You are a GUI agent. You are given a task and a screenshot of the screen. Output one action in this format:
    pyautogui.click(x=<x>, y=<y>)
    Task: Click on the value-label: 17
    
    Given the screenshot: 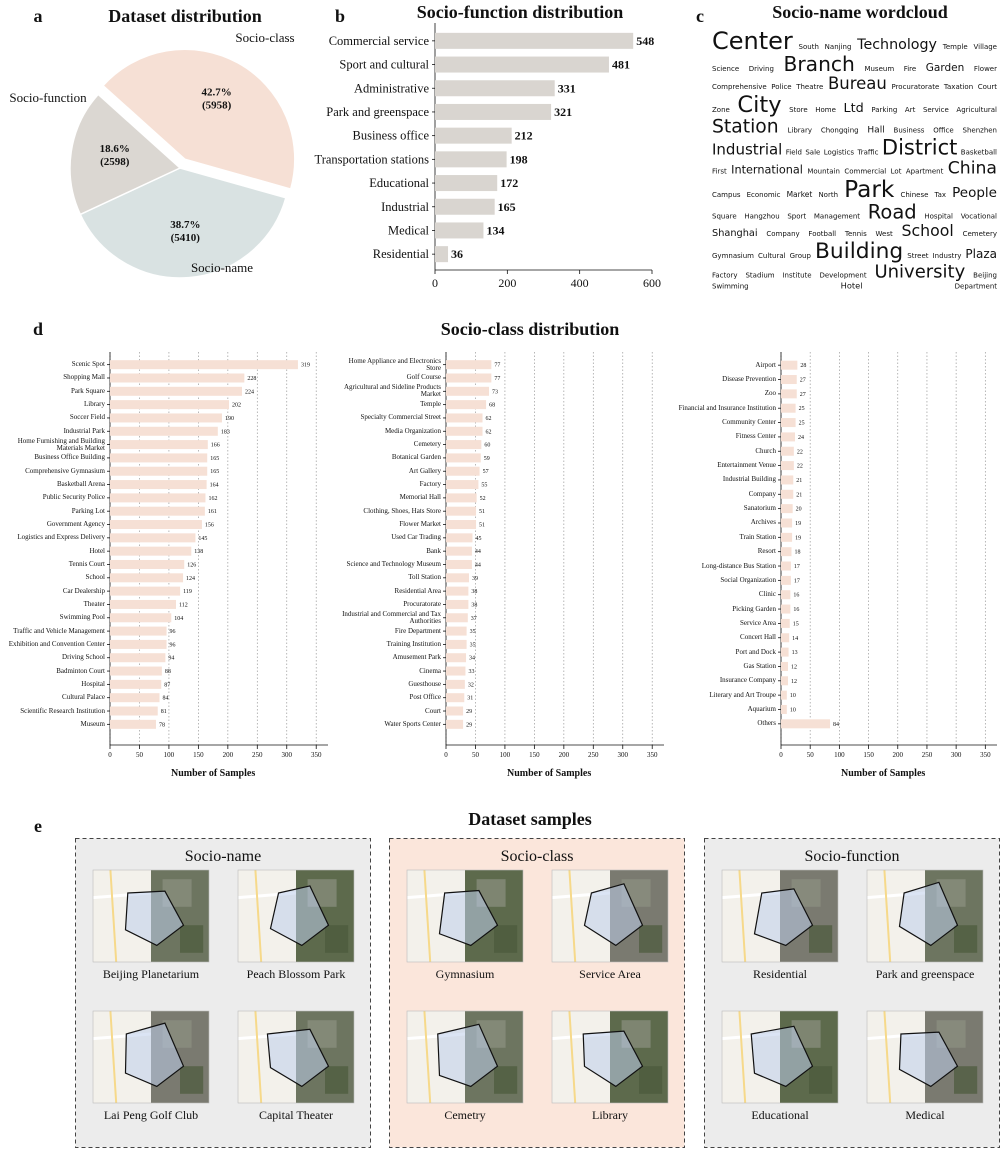 What is the action you would take?
    pyautogui.click(x=797, y=581)
    